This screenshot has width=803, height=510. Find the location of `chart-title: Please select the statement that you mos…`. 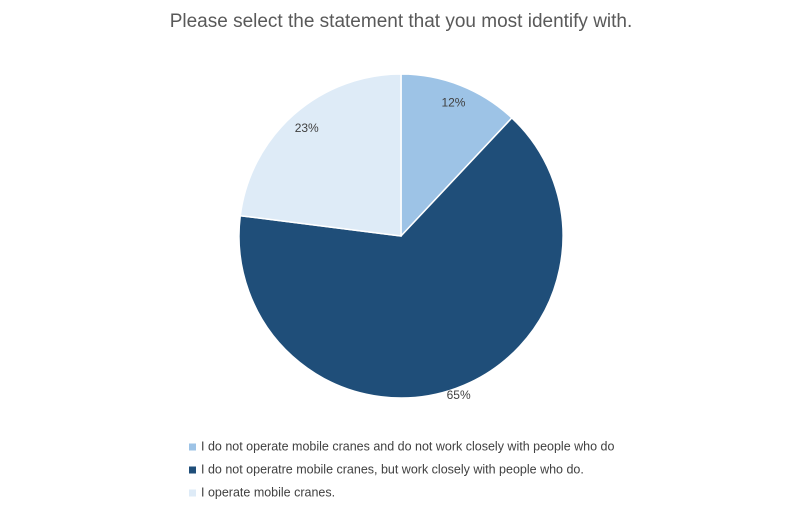

chart-title: Please select the statement that you mos… is located at coordinates (401, 21).